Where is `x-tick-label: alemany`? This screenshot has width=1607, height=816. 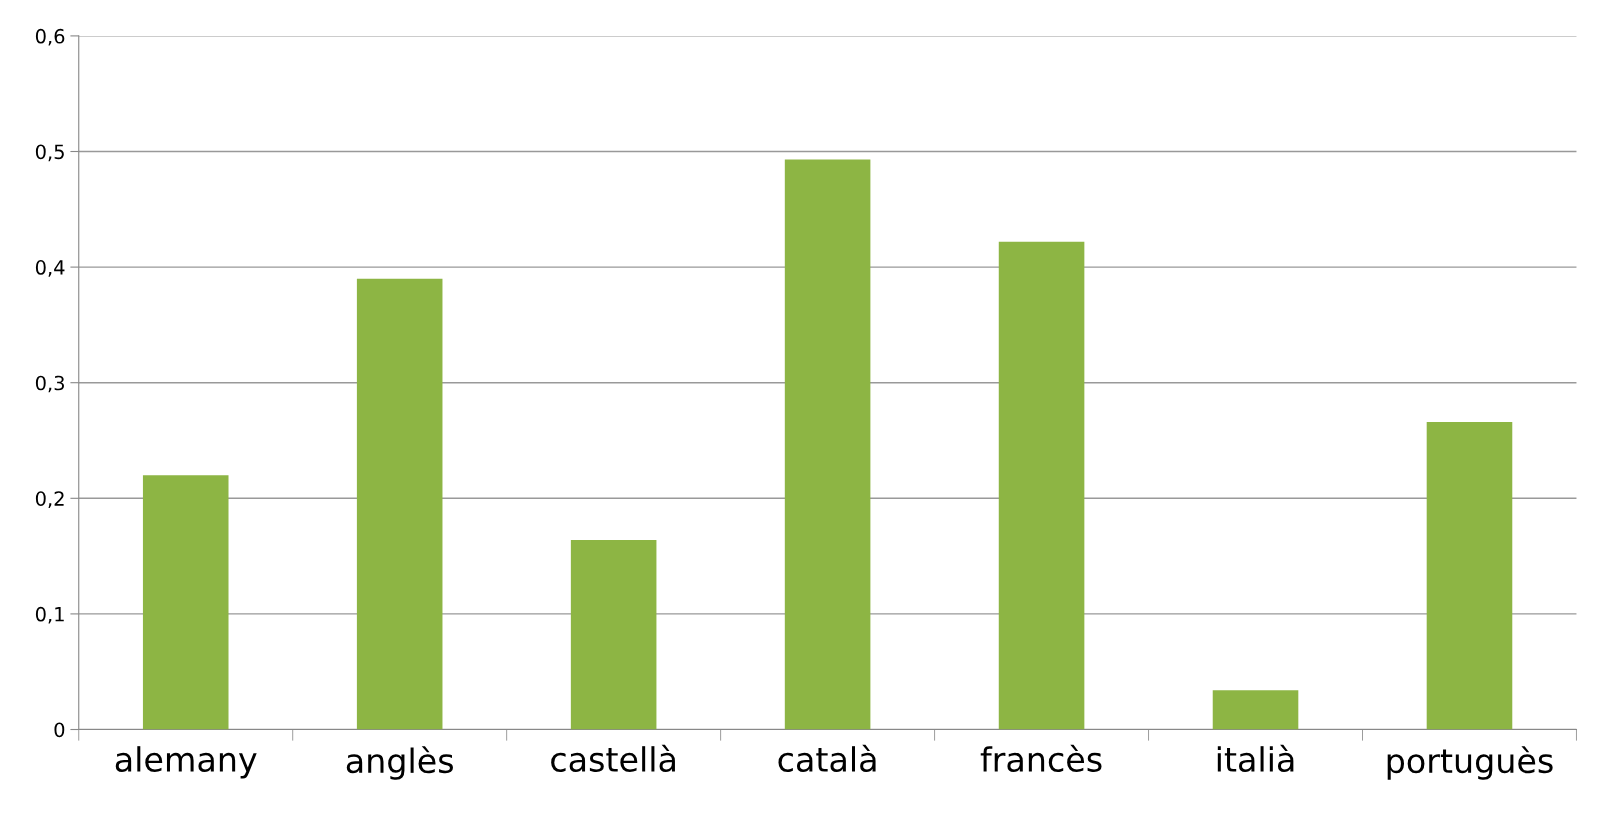 x-tick-label: alemany is located at coordinates (186, 762).